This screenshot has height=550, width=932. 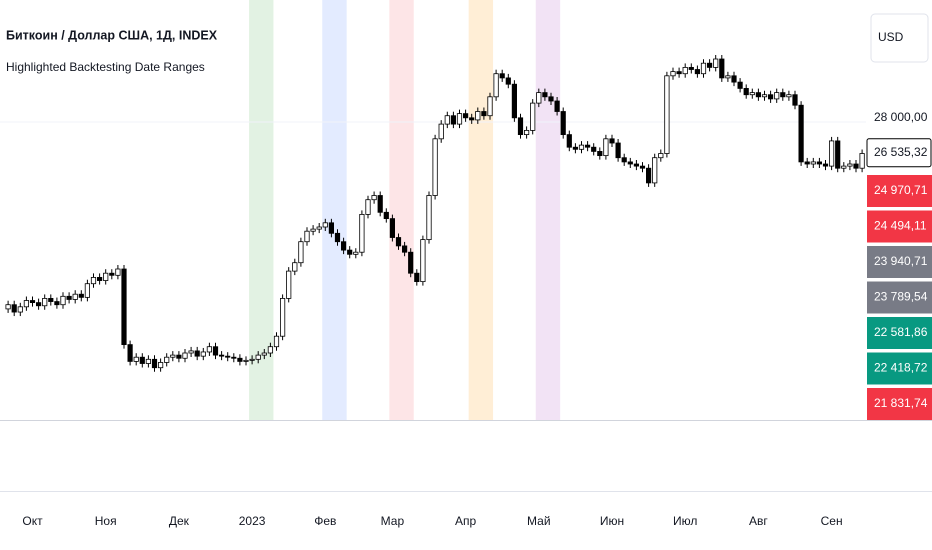 What do you see at coordinates (252, 521) in the screenshot?
I see `x-tick-label: 2023` at bounding box center [252, 521].